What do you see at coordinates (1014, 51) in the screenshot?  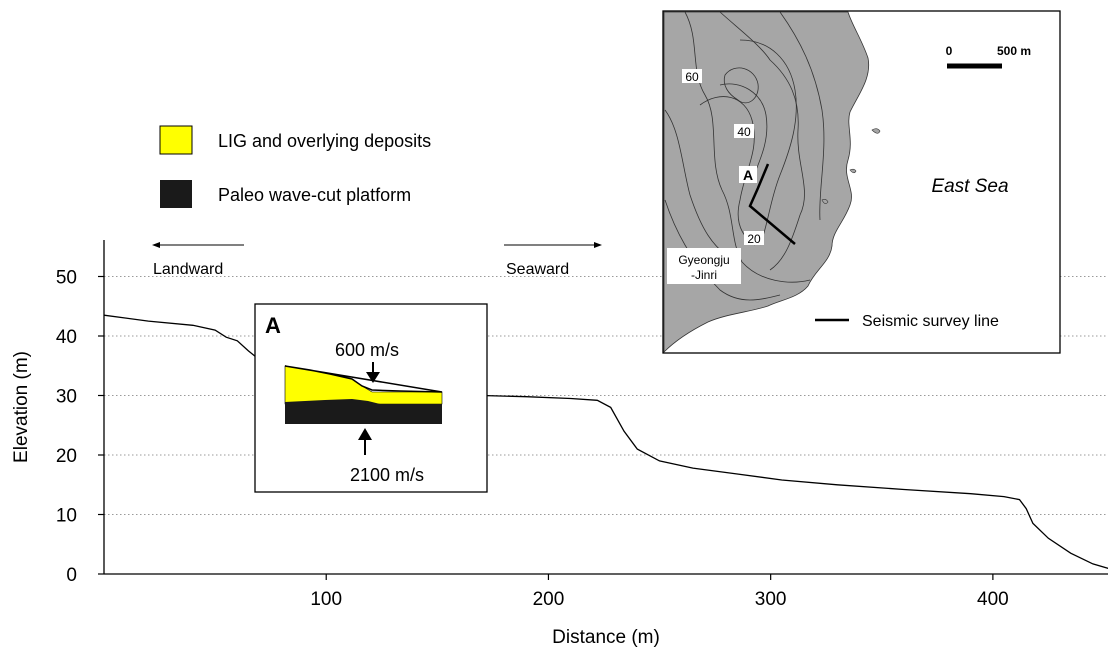 I see `scale-distance-label: 500 m` at bounding box center [1014, 51].